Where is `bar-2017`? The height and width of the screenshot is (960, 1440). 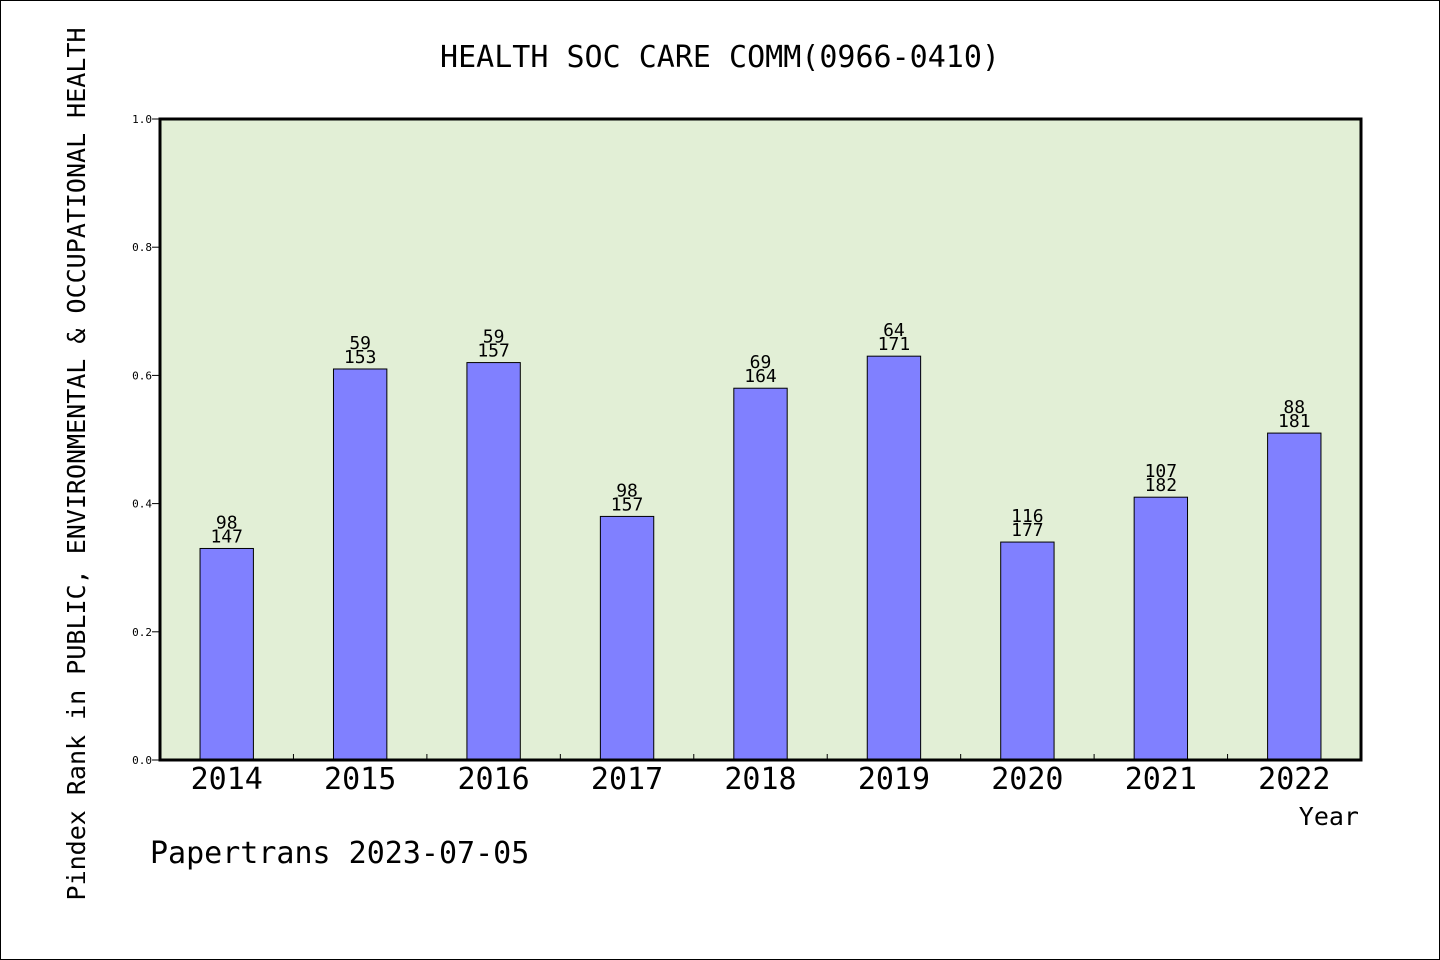 bar-2017 is located at coordinates (627, 638).